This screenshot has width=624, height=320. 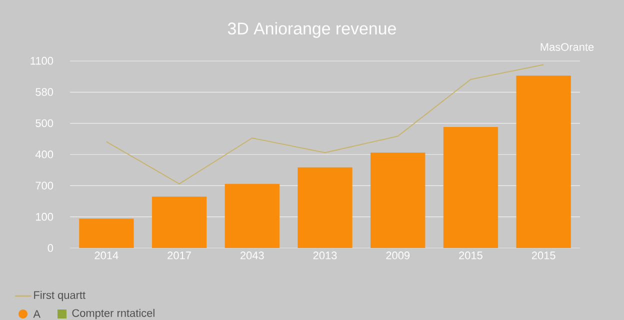 What do you see at coordinates (60, 296) in the screenshot?
I see `legend-label: First quartt` at bounding box center [60, 296].